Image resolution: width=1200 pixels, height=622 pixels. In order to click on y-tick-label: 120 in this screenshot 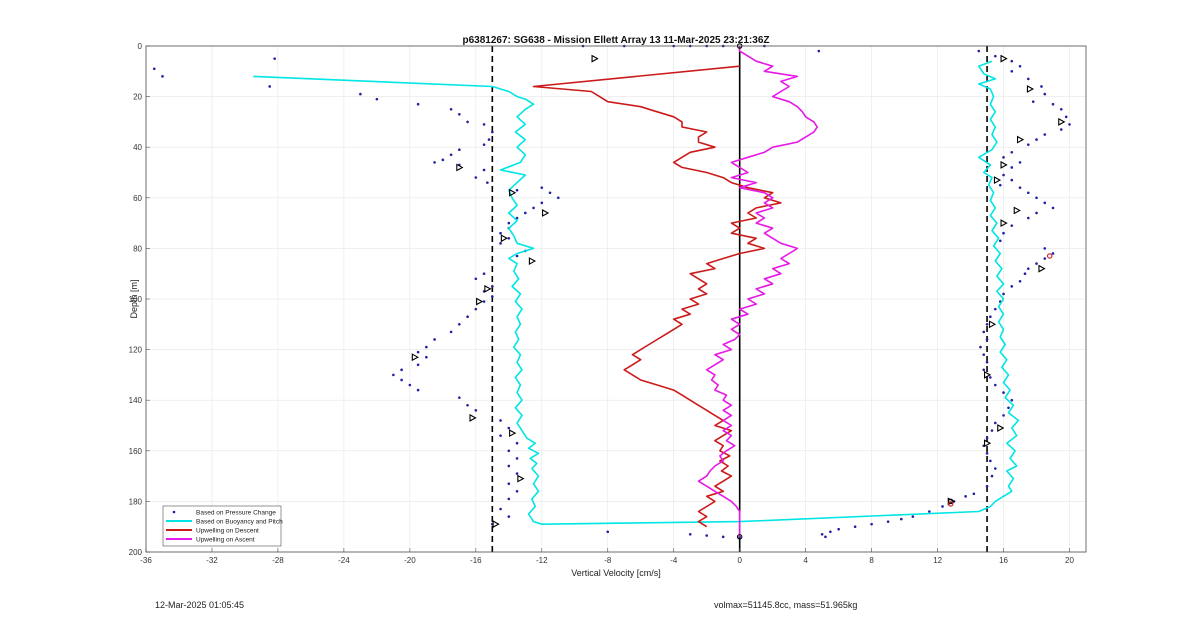, I will do `click(136, 350)`.